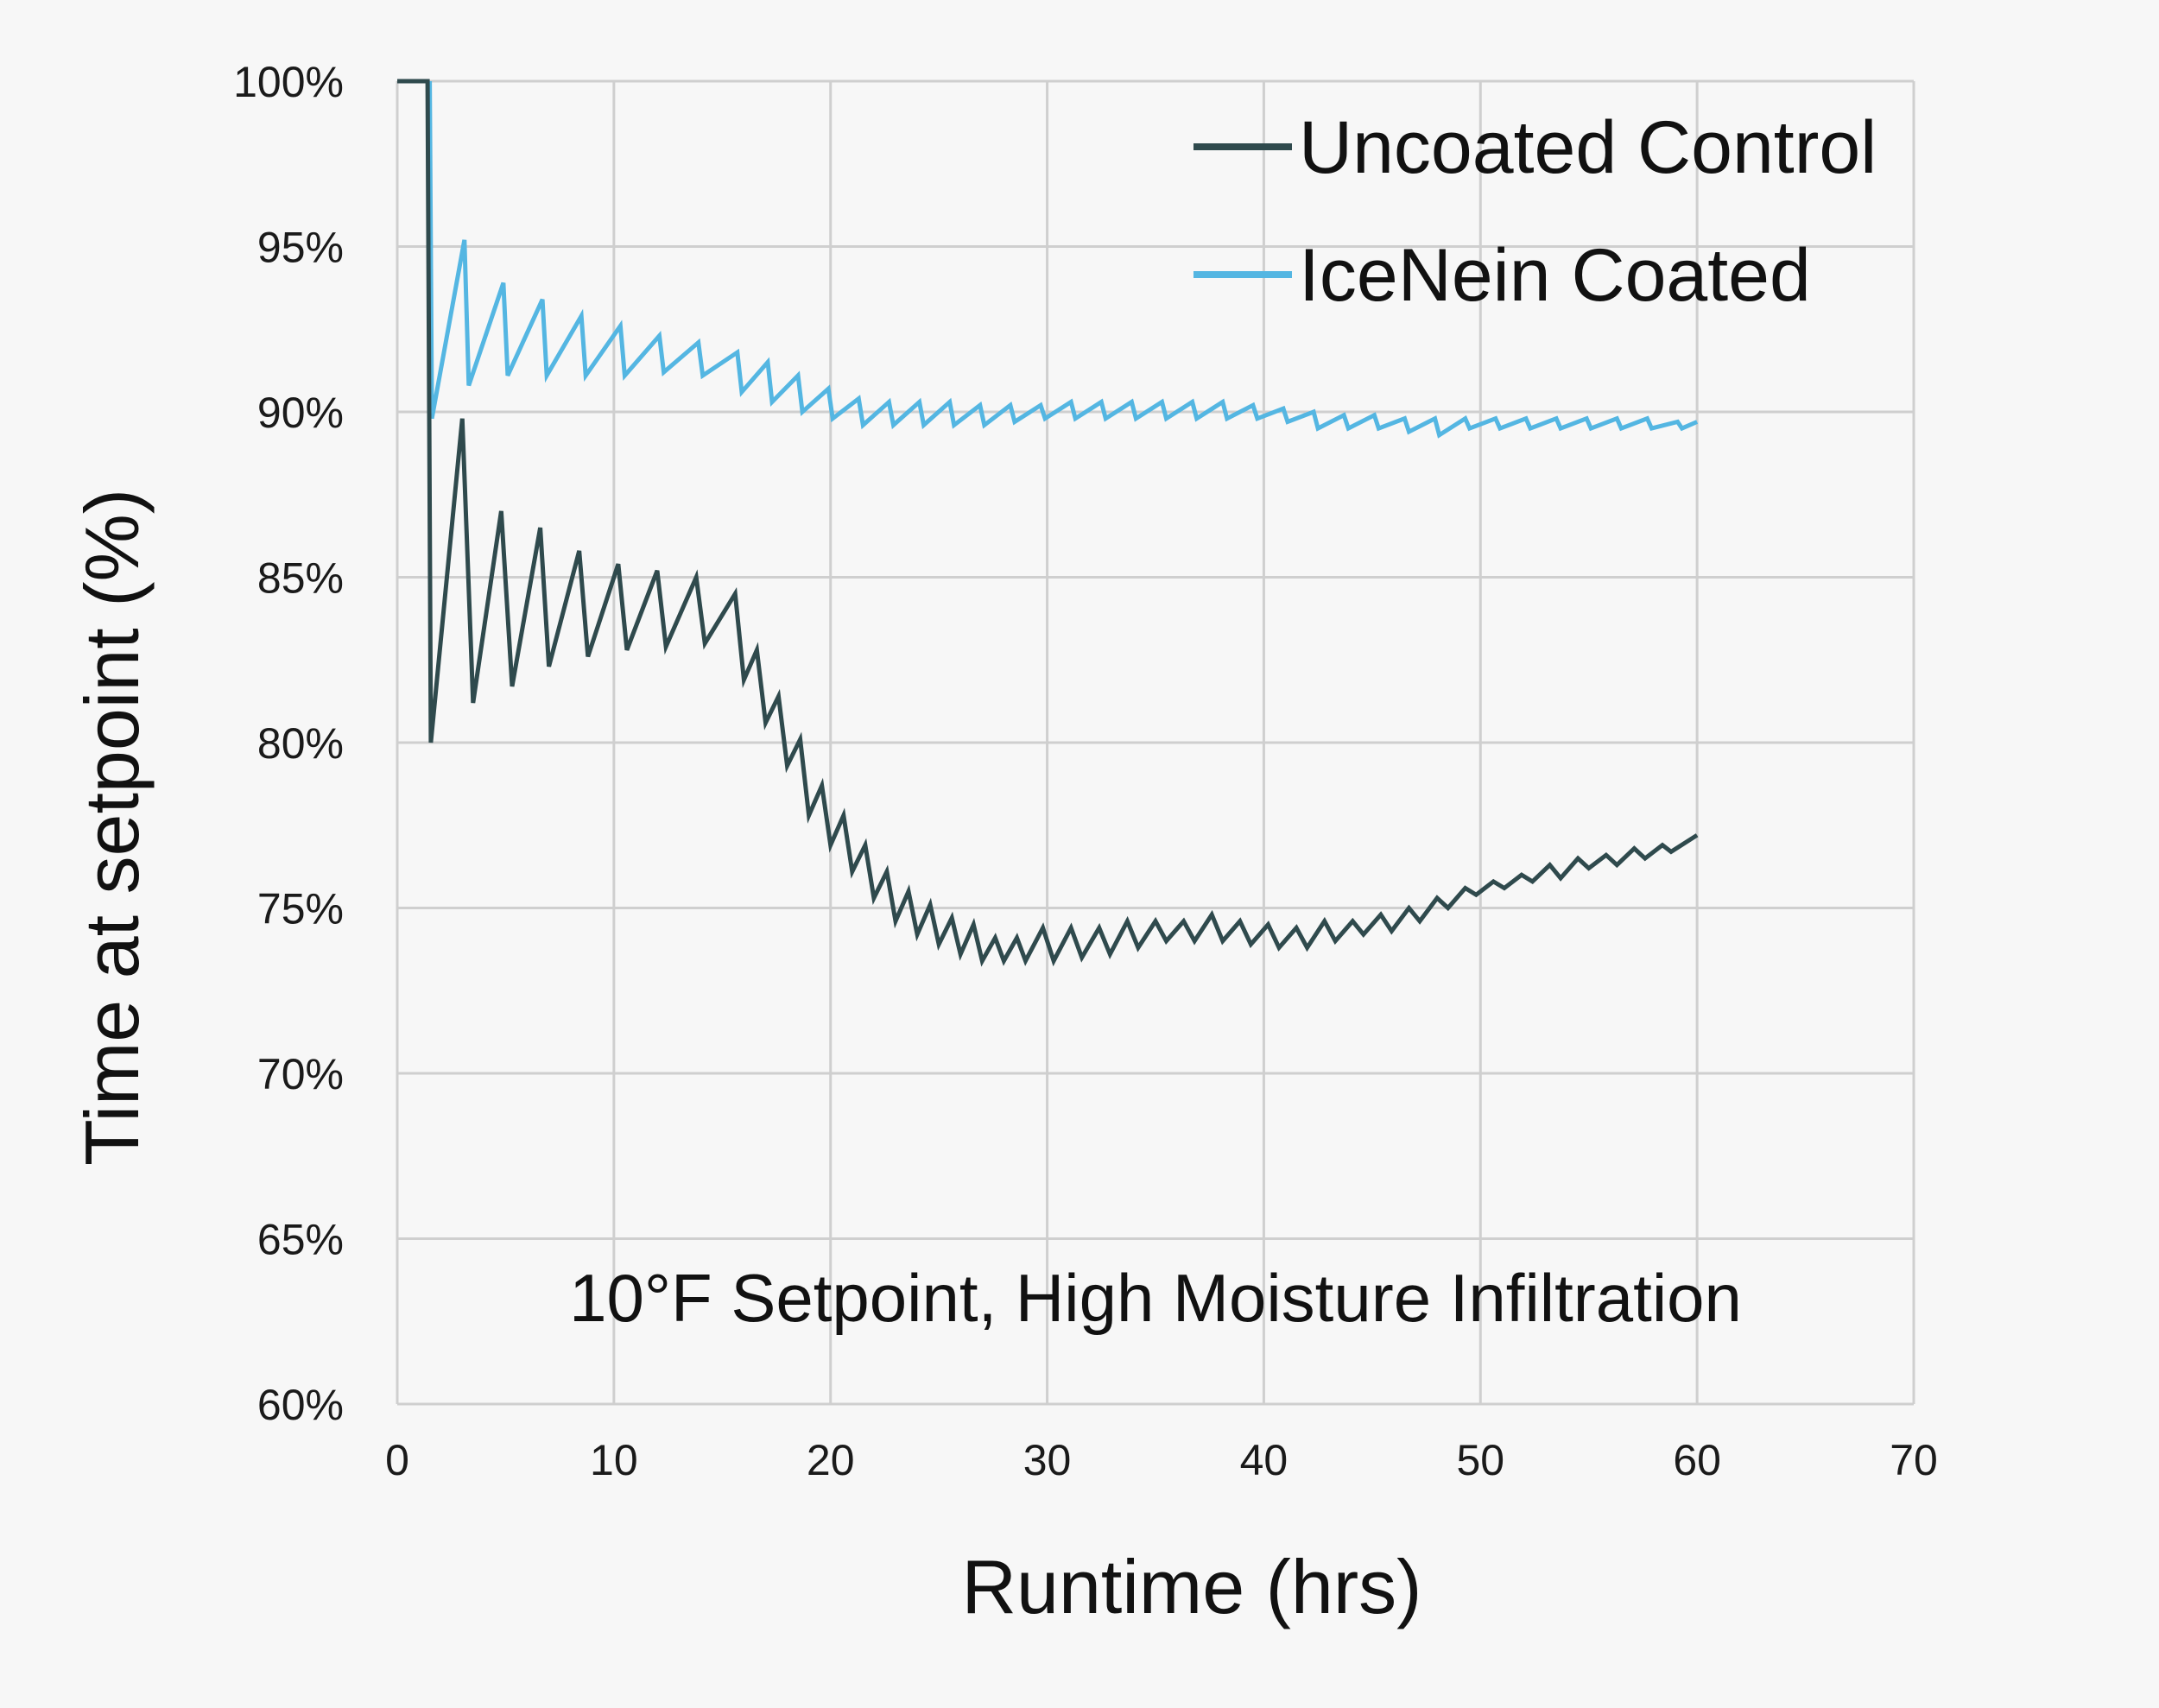 This screenshot has width=2159, height=1708. I want to click on y-tick-label-70: 70%, so click(300, 1074).